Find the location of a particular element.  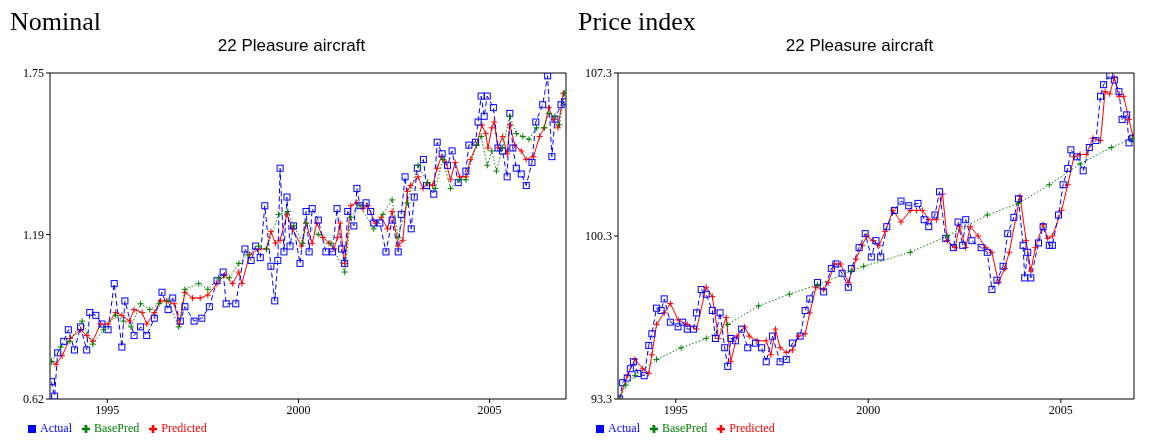

y-tick-label: 1.75 is located at coordinates (33, 73).